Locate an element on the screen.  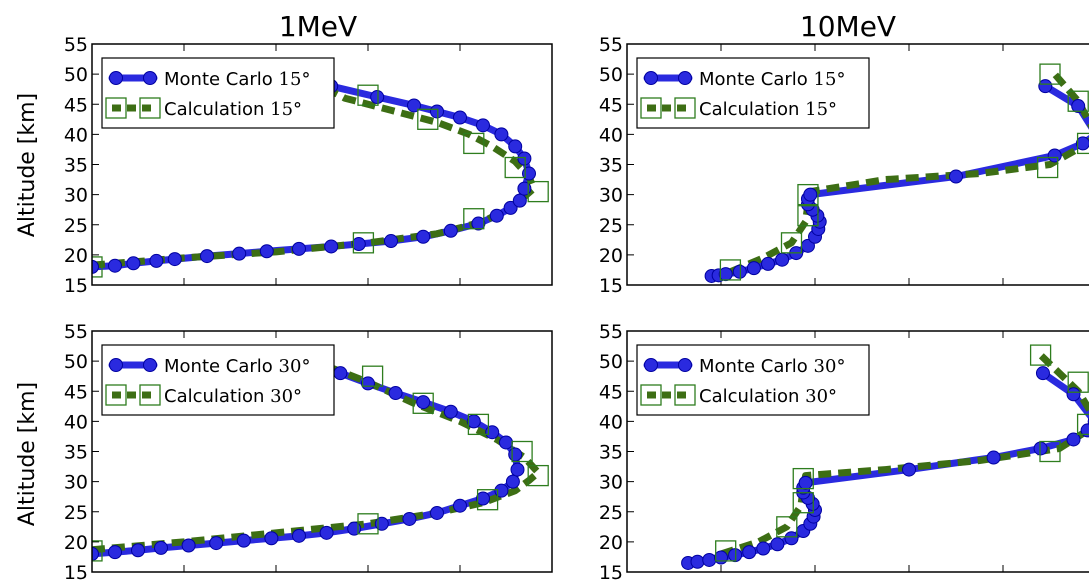
legend: Monte Carlo 15° Calculation 15° is located at coordinates (753, 93).